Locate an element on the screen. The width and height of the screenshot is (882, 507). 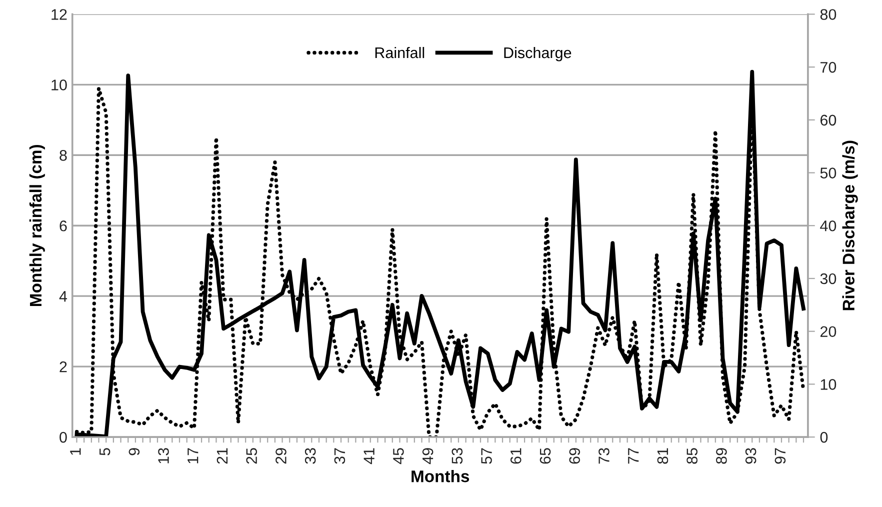
x-tick-label: 57 is located at coordinates (486, 456).